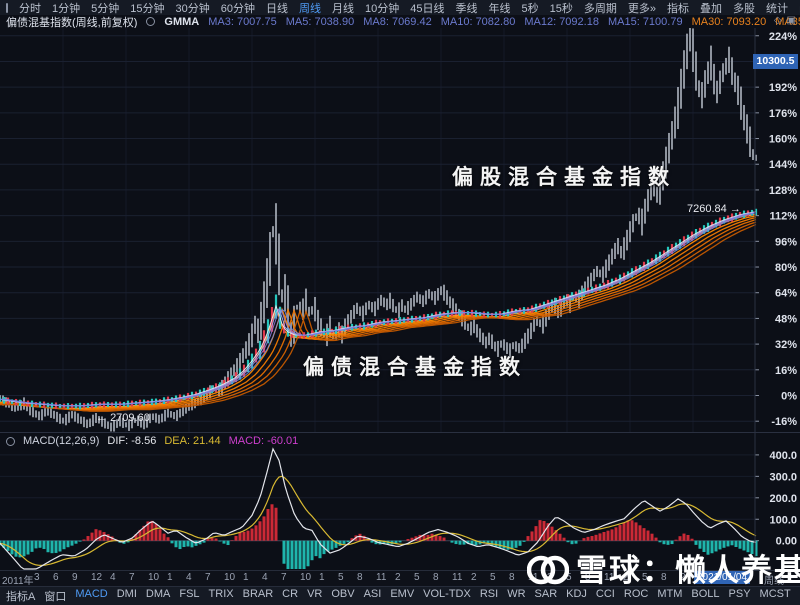 The image size is (800, 605). Describe the element at coordinates (777, 8) in the screenshot. I see `action-统计: 统计` at that location.